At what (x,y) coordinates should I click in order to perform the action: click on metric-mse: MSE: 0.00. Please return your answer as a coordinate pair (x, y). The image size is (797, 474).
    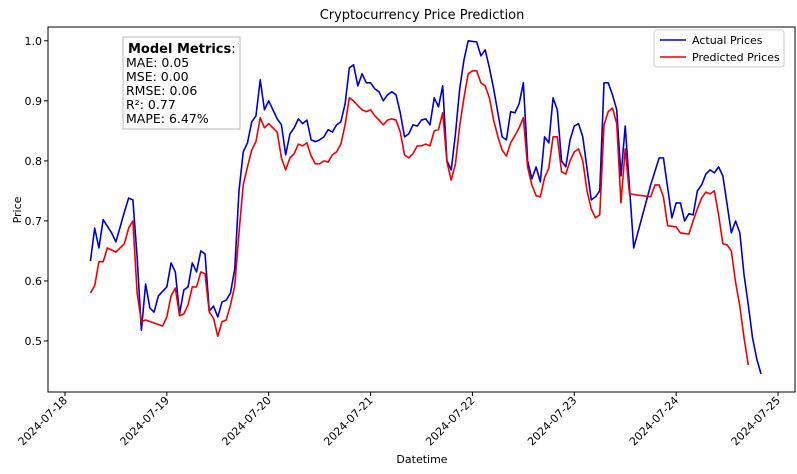
    Looking at the image, I should click on (157, 76).